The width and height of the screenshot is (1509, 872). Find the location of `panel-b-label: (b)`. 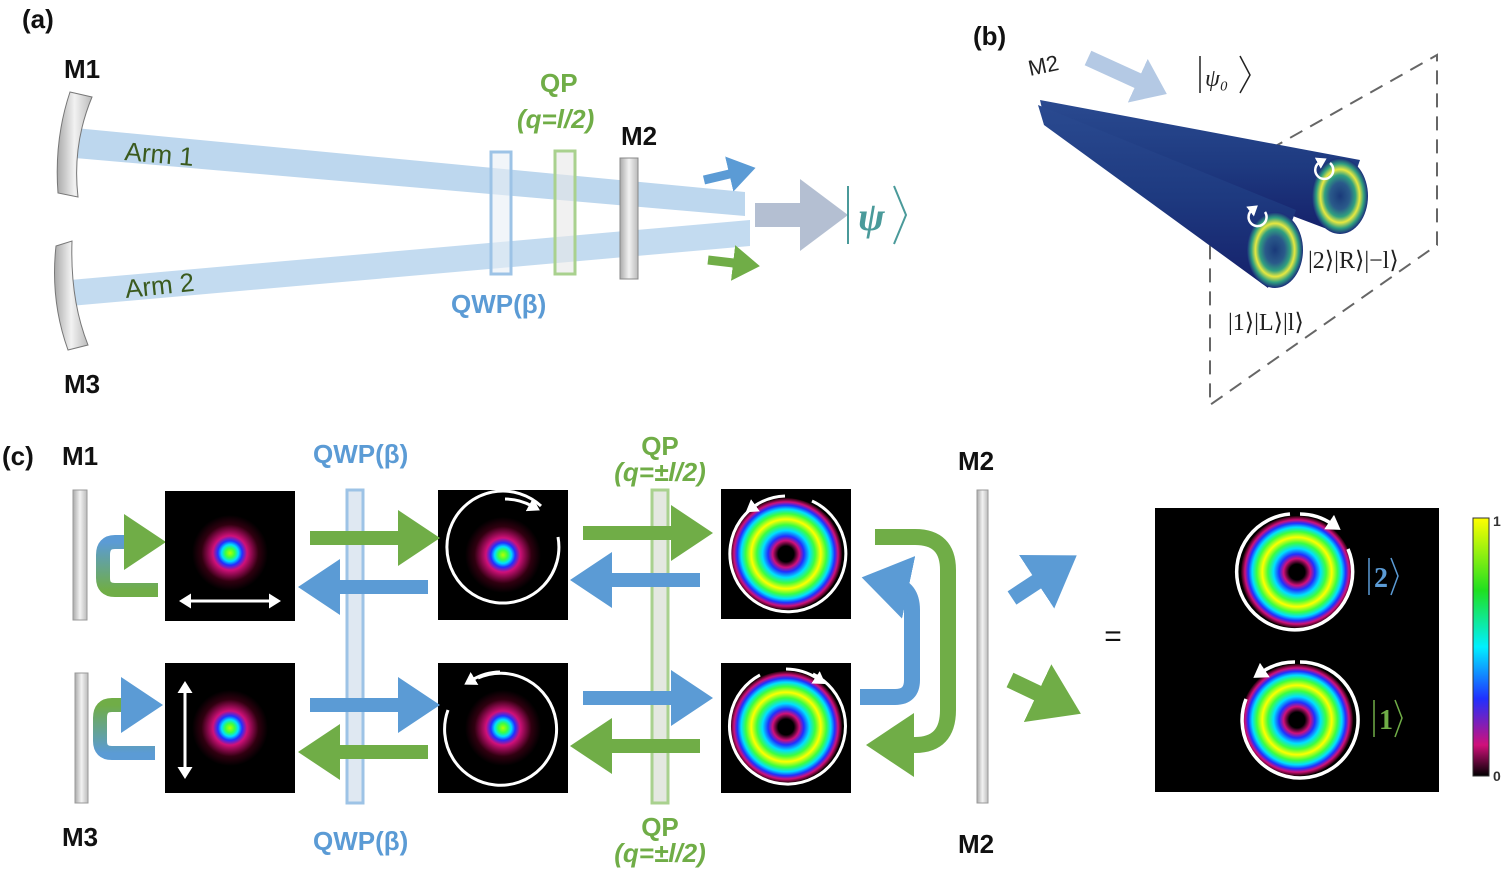

panel-b-label: (b) is located at coordinates (989, 36).